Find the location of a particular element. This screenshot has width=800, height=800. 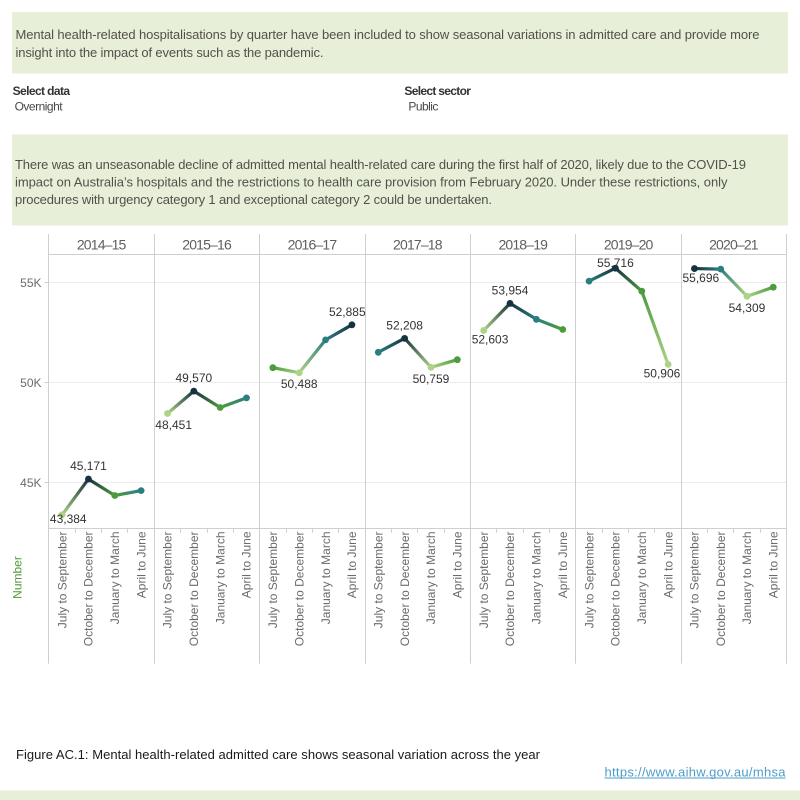

svg-text: Select data is located at coordinates (42, 91).